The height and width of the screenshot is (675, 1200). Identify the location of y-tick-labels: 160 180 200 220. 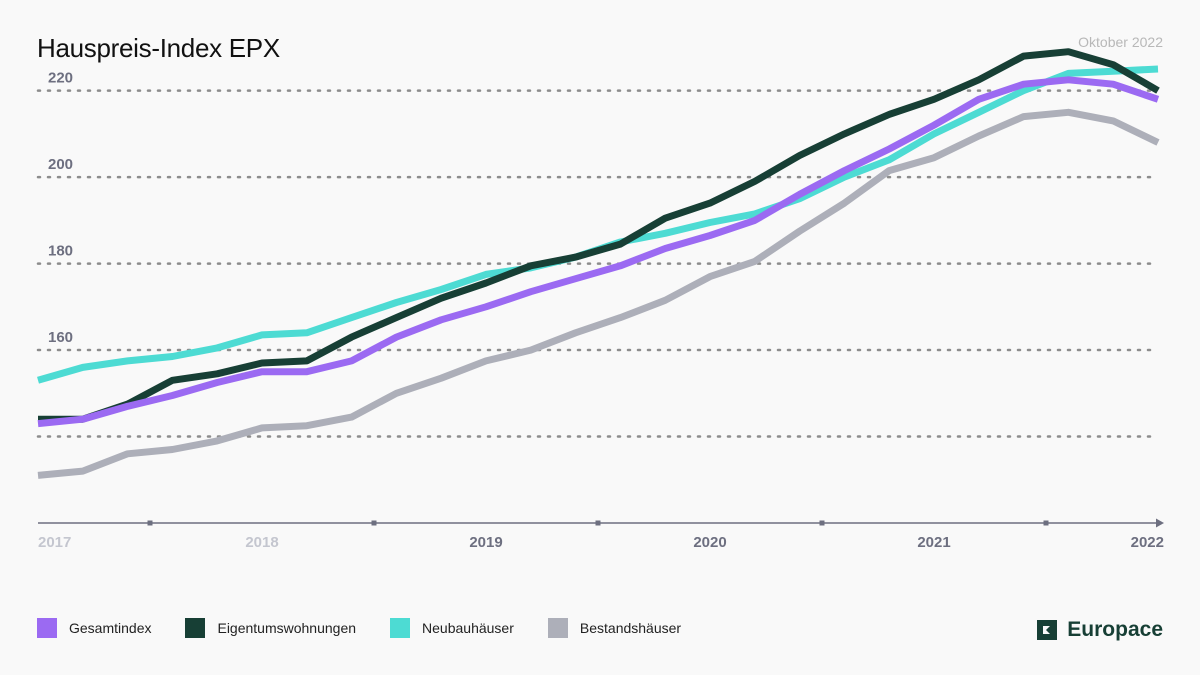
(60, 208).